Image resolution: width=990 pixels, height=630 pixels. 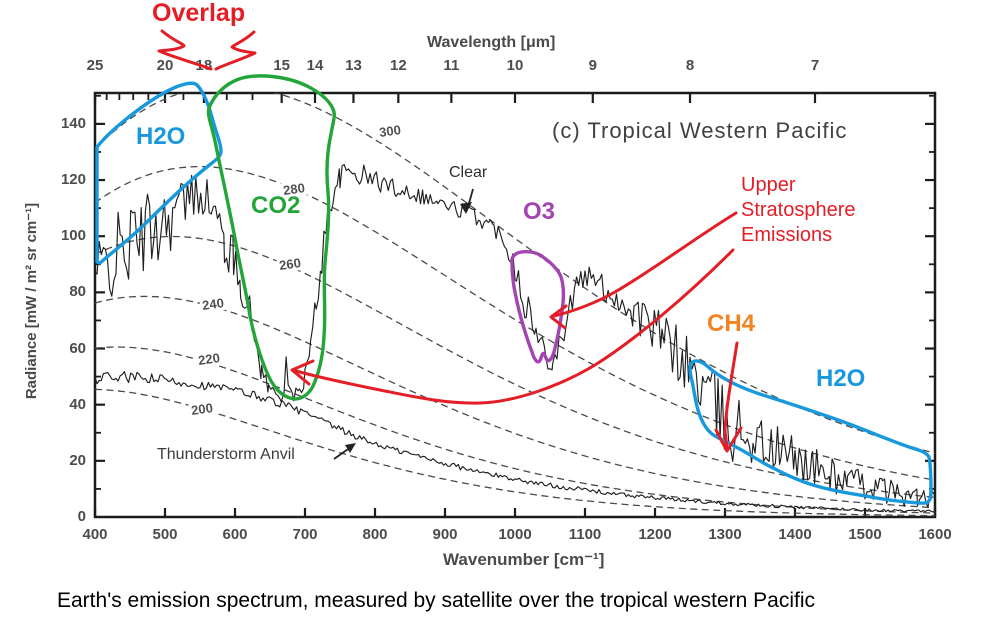 What do you see at coordinates (204, 65) in the screenshot?
I see `top-axis-tick-label: 18` at bounding box center [204, 65].